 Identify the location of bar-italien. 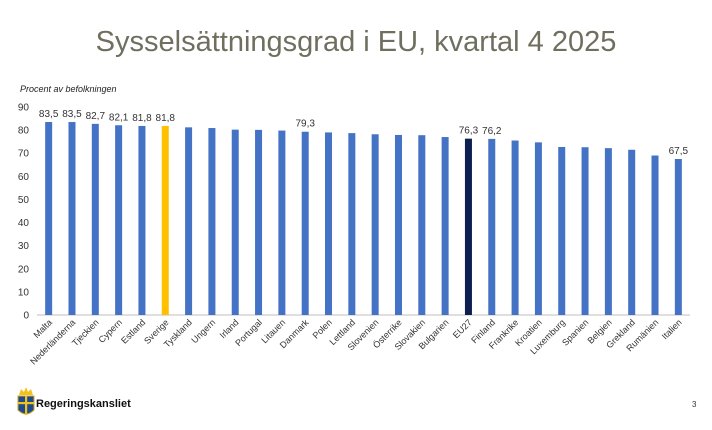
(678, 237).